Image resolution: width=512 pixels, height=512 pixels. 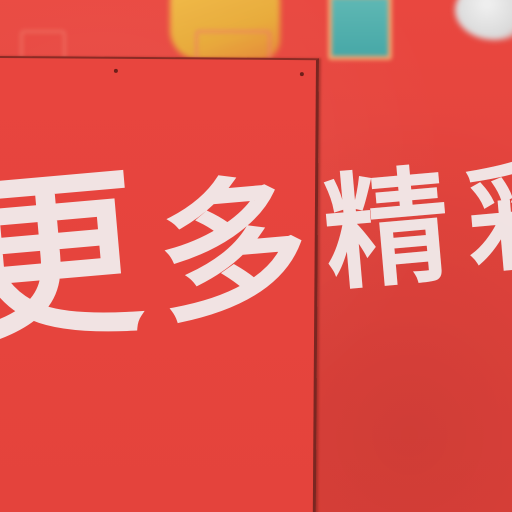 What do you see at coordinates (396, 230) in the screenshot?
I see `sign-character: 精` at bounding box center [396, 230].